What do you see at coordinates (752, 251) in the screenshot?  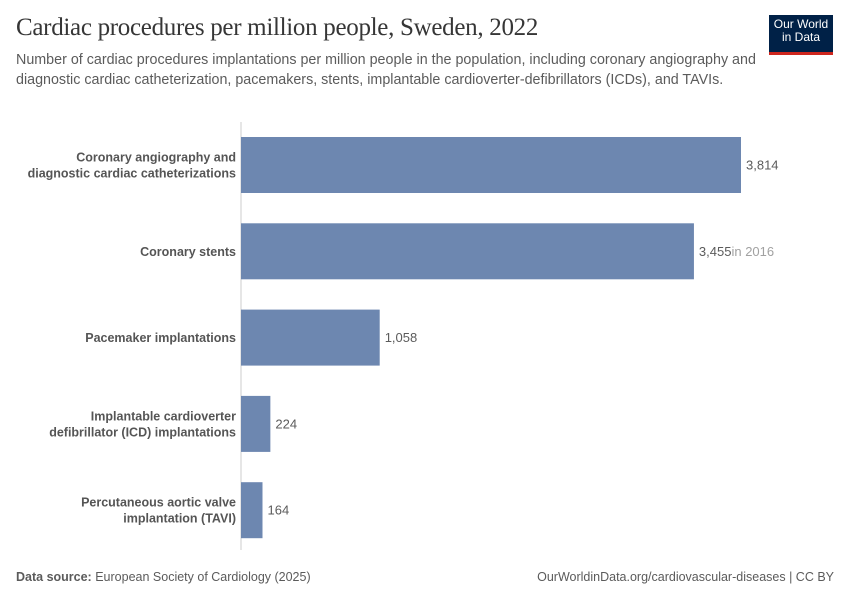 I see `year-note: in 2016` at bounding box center [752, 251].